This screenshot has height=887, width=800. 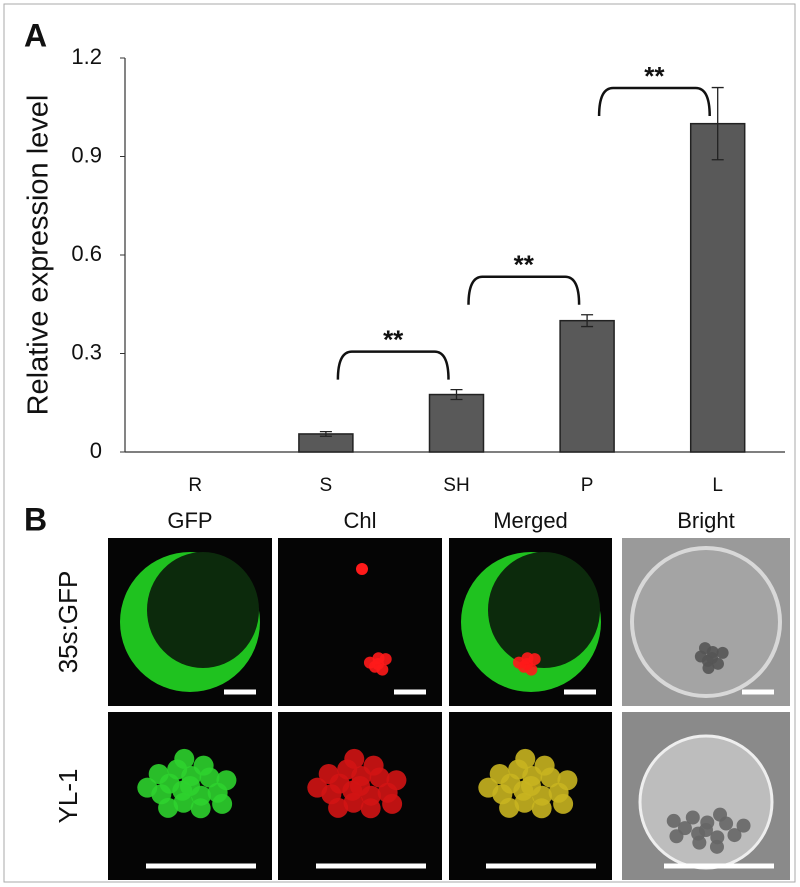 I want to click on x-tick-label: S, so click(x=326, y=485).